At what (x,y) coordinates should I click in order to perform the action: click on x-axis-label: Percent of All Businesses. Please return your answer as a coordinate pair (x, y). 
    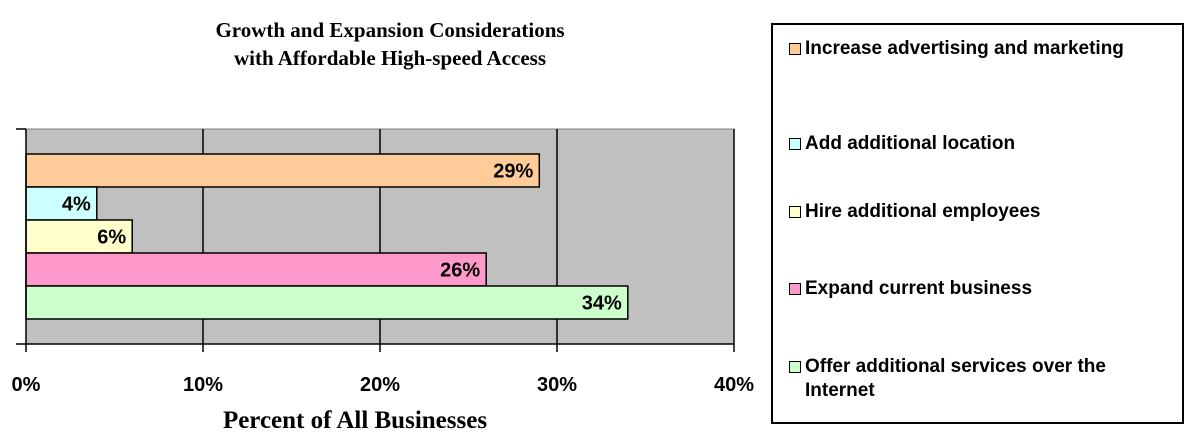
    Looking at the image, I should click on (355, 420).